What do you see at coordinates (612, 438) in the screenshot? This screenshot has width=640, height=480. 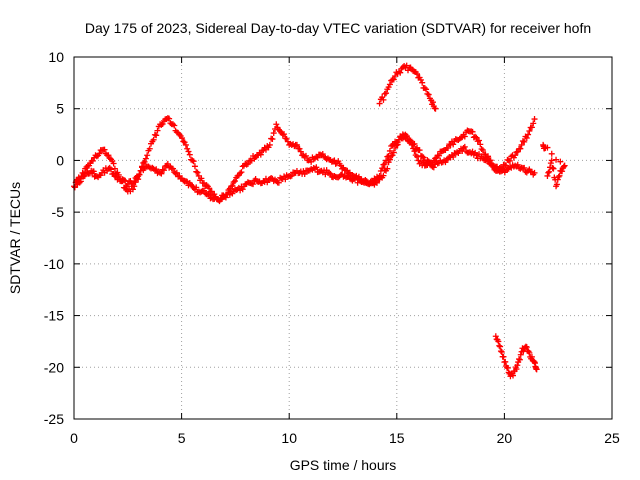 I see `x-tick-label: 25` at bounding box center [612, 438].